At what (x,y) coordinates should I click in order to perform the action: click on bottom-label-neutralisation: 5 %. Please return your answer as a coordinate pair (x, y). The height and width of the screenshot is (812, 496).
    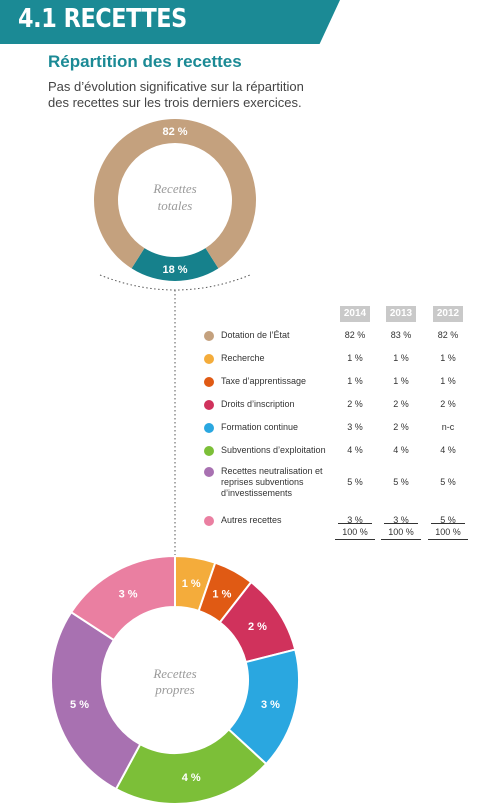
    Looking at the image, I should click on (79, 705).